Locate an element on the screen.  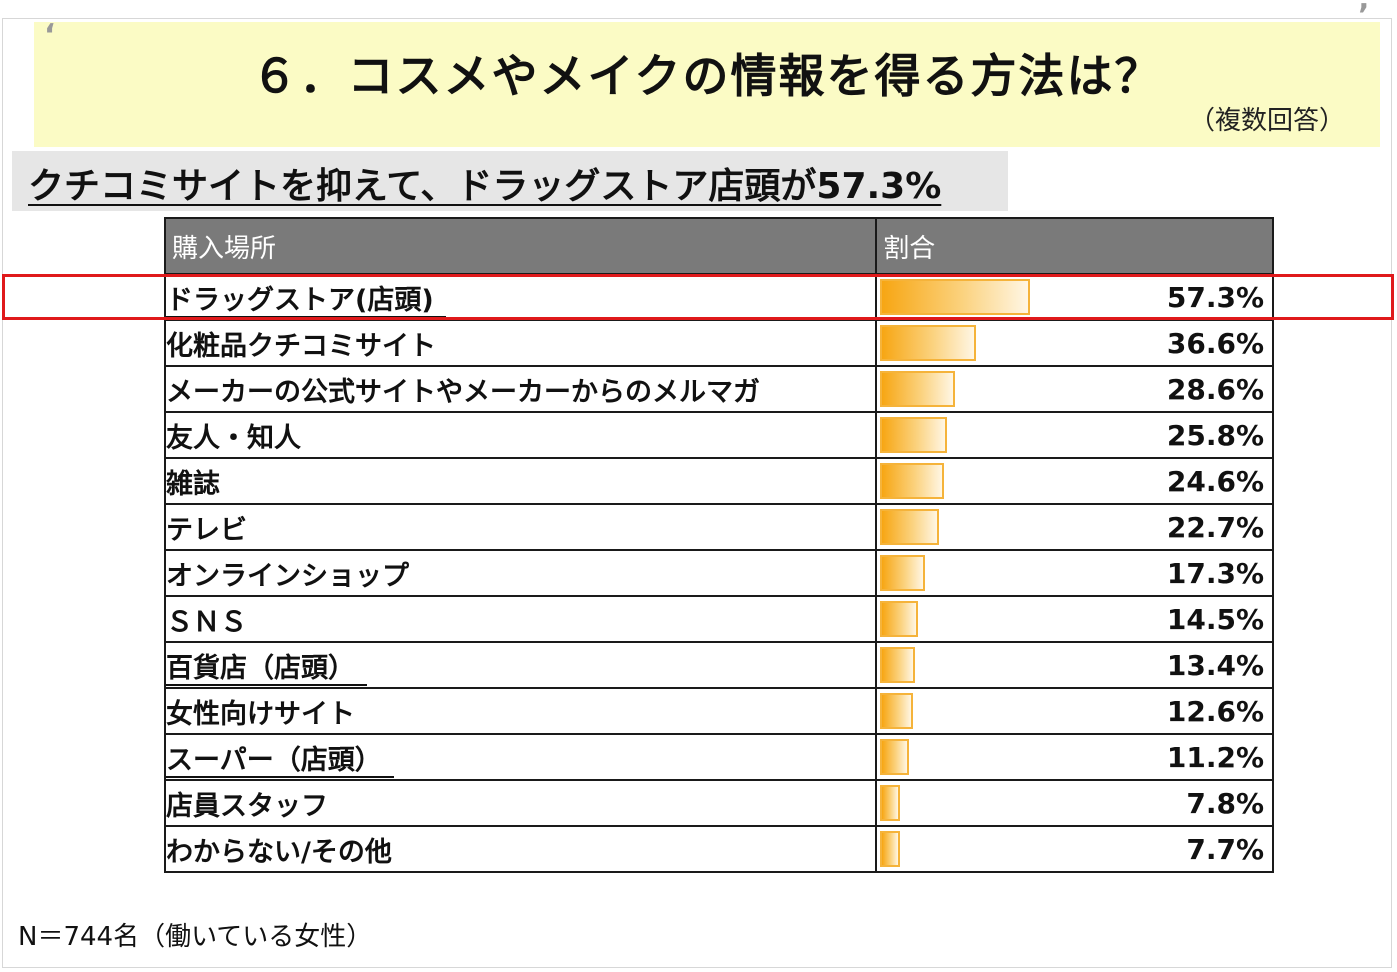
sample-size-note: N＝744名（働いている女性） is located at coordinates (195, 937).